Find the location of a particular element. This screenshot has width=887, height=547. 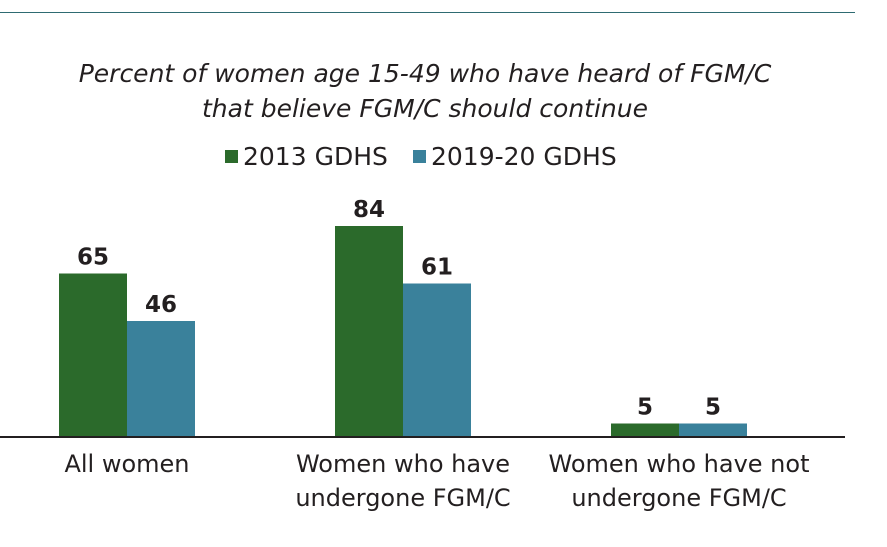

legend: 2013 GDHS 2019-20 GDHS is located at coordinates (421, 156).